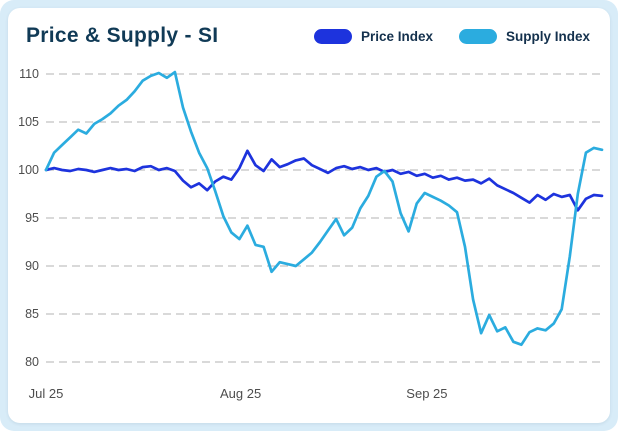 The height and width of the screenshot is (431, 618). What do you see at coordinates (426, 393) in the screenshot?
I see `x-axis-tick-label: Sep 25` at bounding box center [426, 393].